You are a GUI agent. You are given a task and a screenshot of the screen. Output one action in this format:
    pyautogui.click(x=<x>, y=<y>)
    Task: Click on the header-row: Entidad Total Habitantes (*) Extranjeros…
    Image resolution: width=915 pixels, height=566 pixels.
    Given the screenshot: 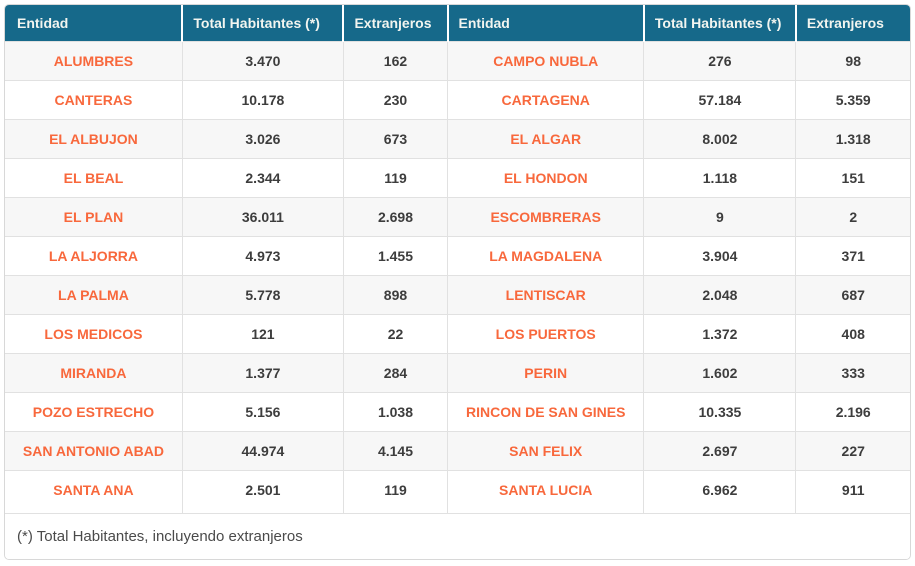 What is the action you would take?
    pyautogui.click(x=457, y=23)
    